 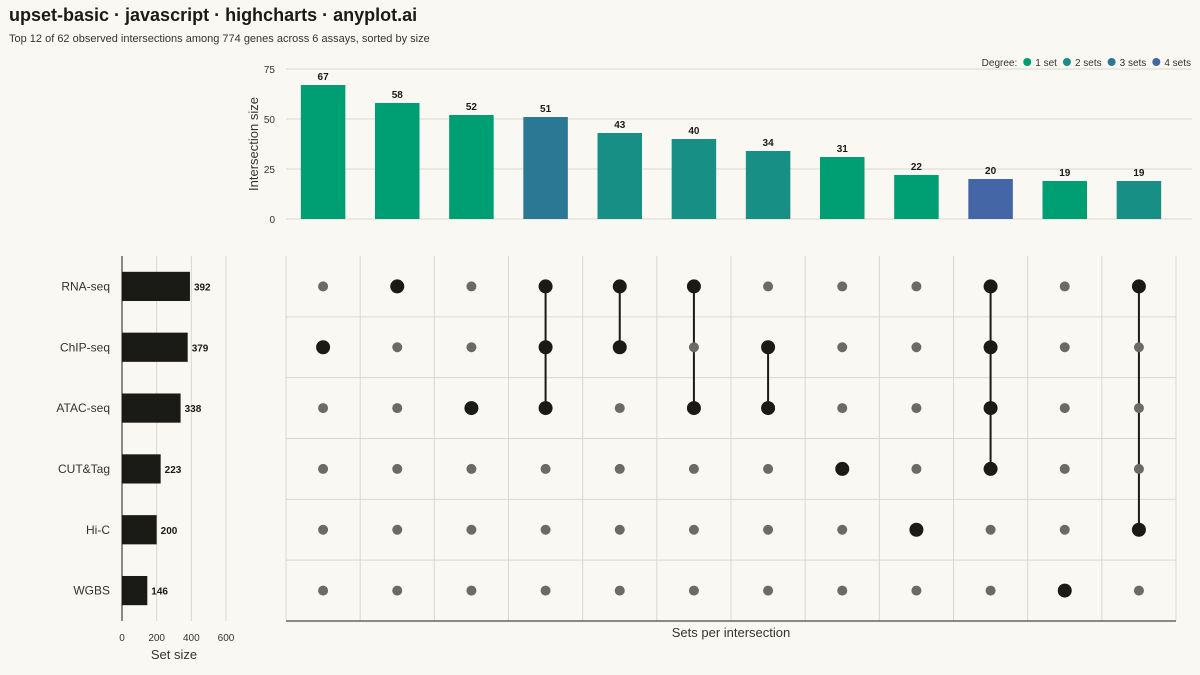 I want to click on legend-title: Degree:, so click(x=1000, y=63).